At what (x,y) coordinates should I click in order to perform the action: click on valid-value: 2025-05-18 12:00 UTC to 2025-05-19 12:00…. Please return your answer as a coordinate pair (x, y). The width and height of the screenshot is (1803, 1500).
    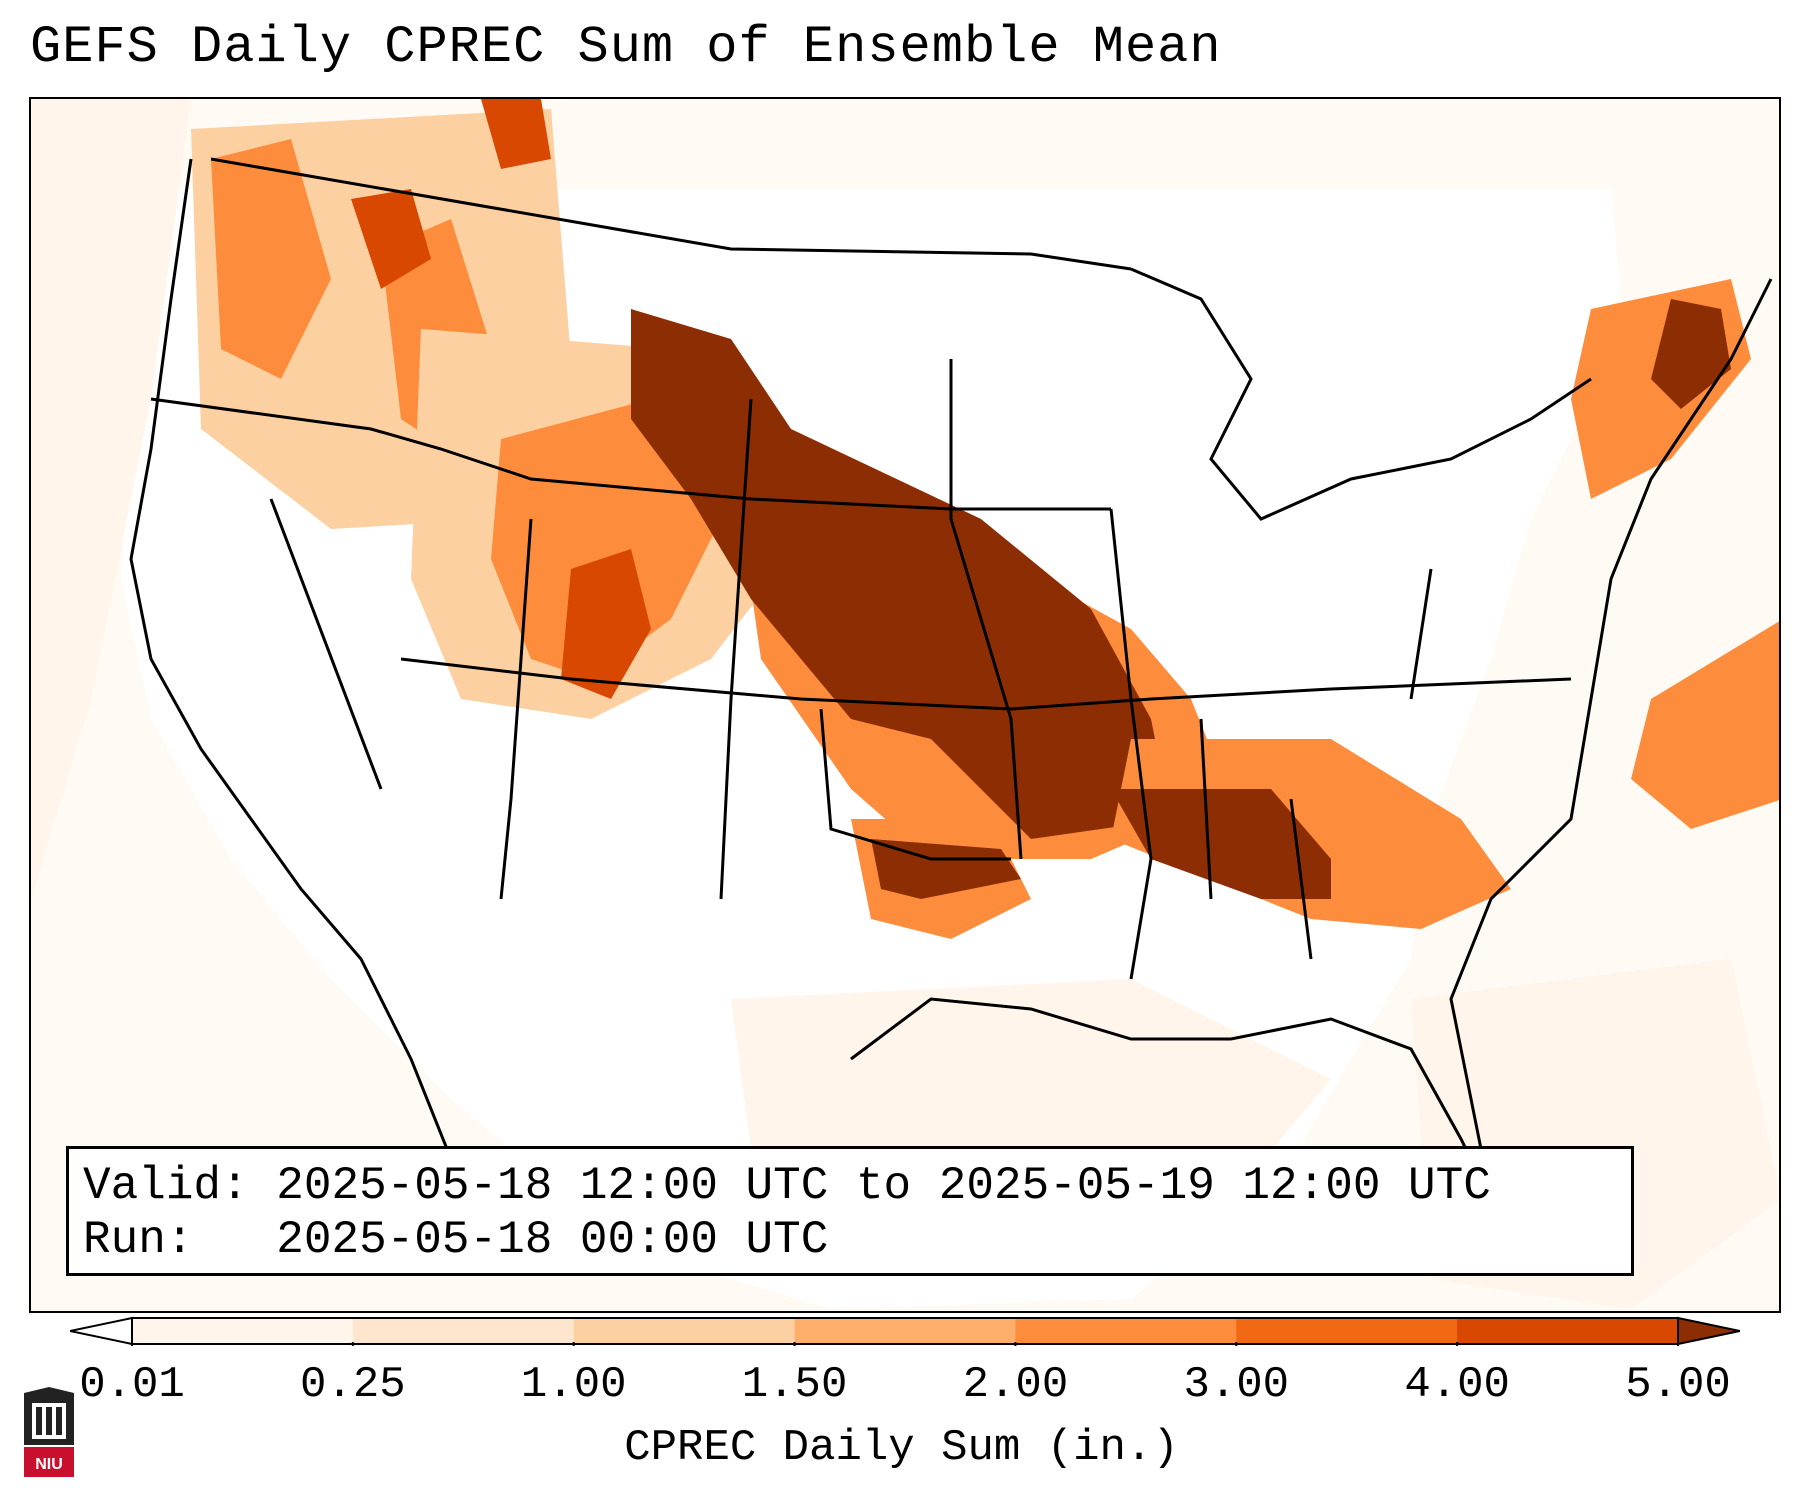
    Looking at the image, I should click on (883, 1186).